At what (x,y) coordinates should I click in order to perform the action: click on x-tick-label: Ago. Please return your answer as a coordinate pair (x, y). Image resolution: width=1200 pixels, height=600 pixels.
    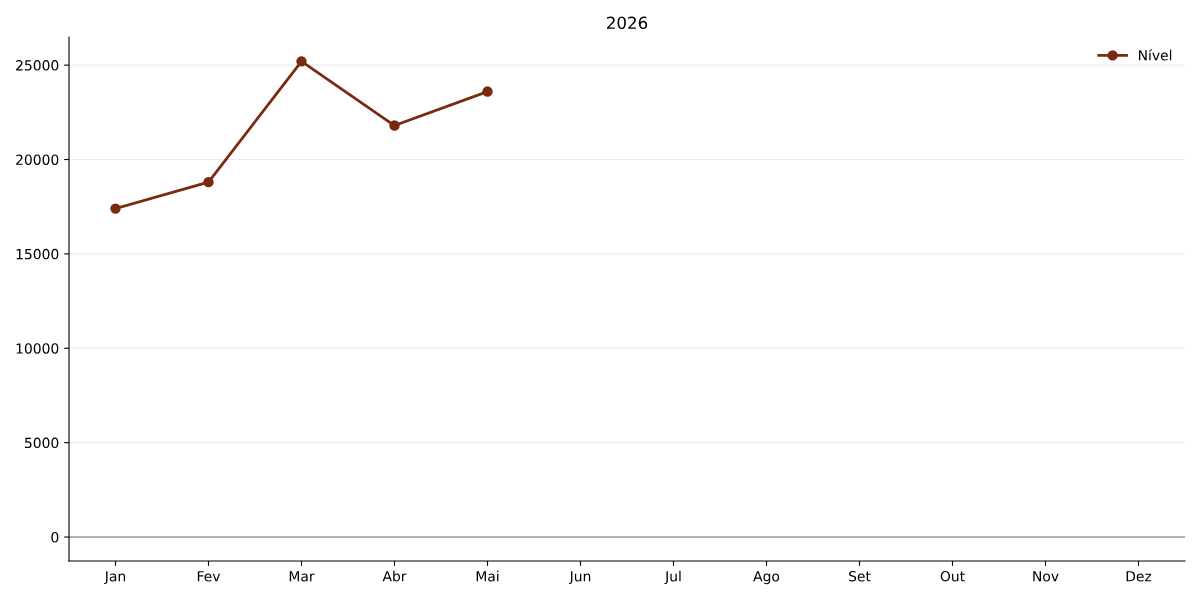
    Looking at the image, I should click on (766, 578).